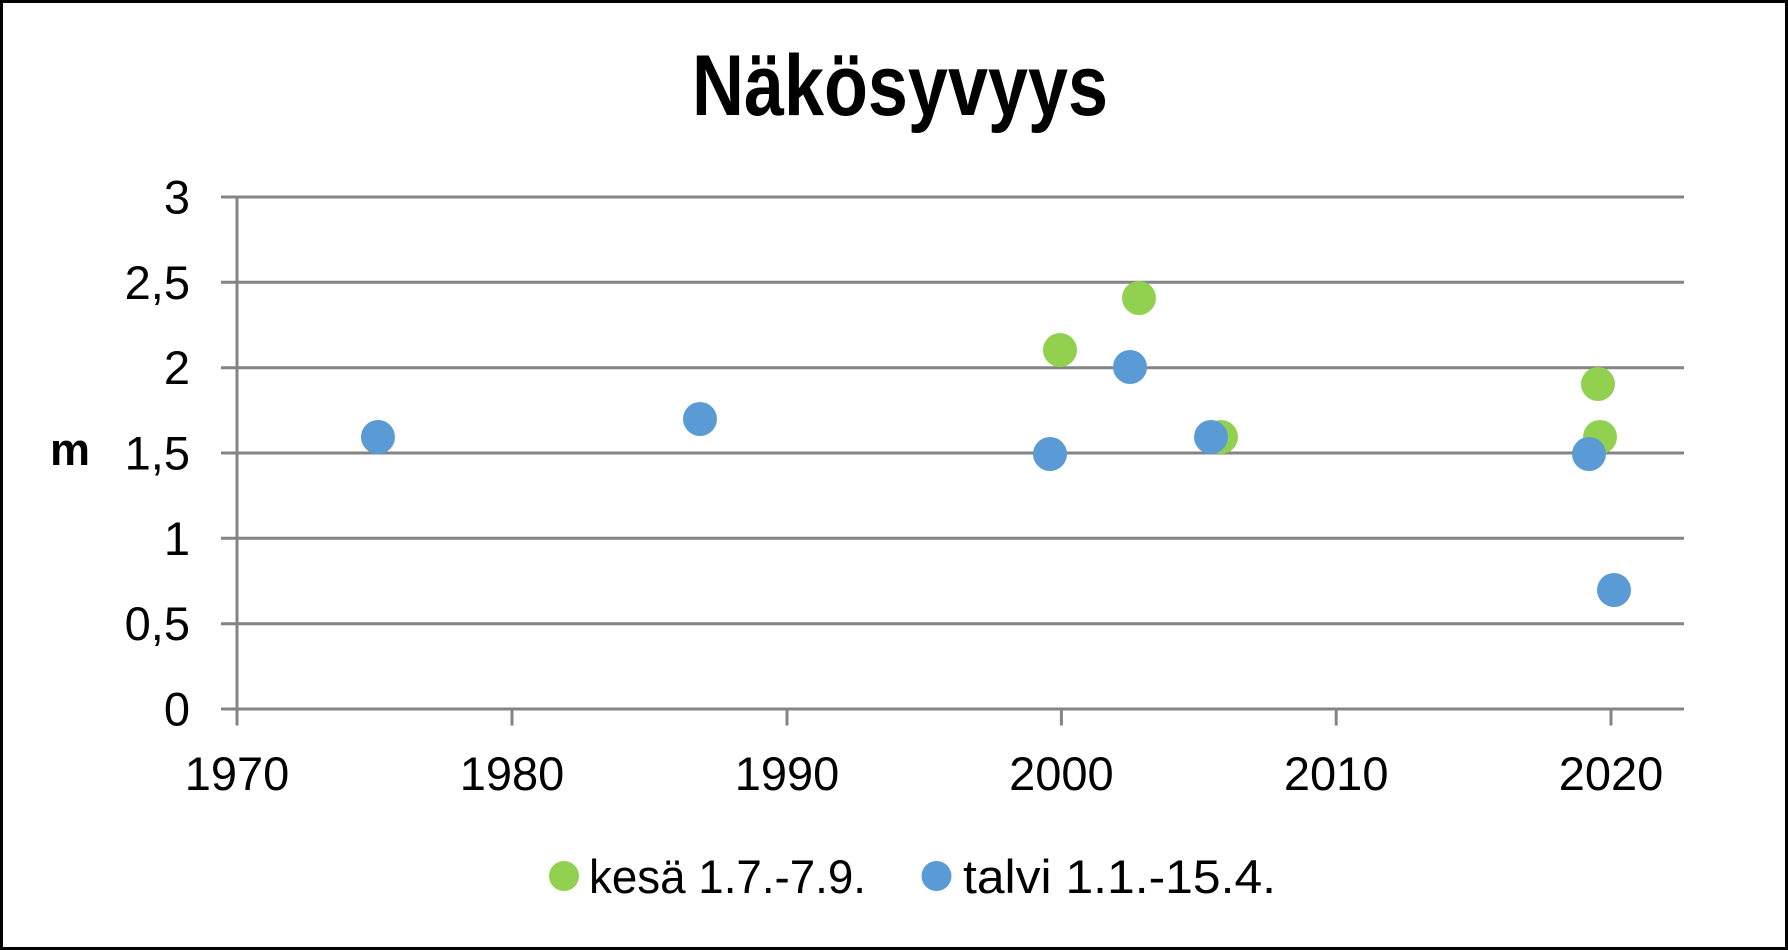  I want to click on svg-text: 2000, so click(1061, 773).